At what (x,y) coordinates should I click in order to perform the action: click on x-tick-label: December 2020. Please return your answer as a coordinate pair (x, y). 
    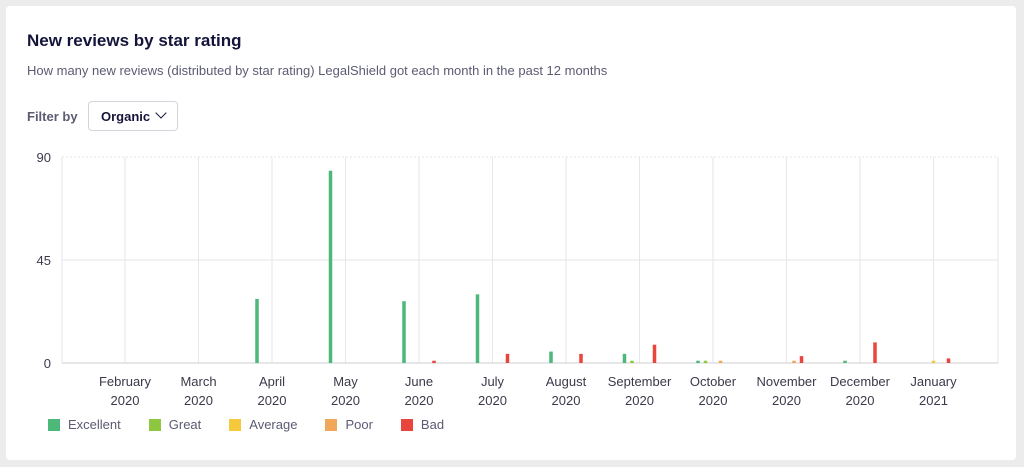
    Looking at the image, I should click on (860, 391).